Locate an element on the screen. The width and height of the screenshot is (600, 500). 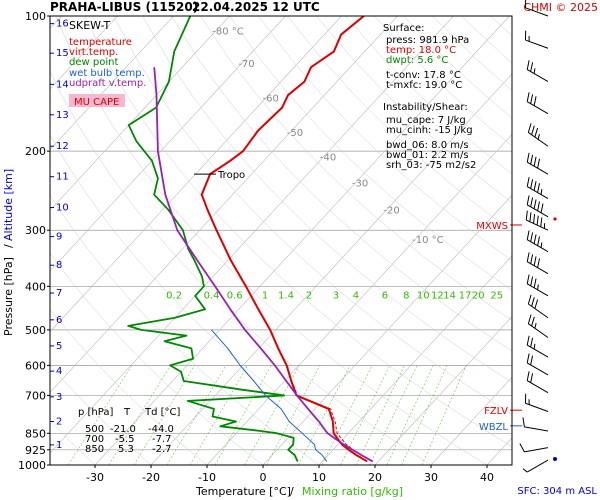
mixing-ratio-label: 12 is located at coordinates (437, 295).